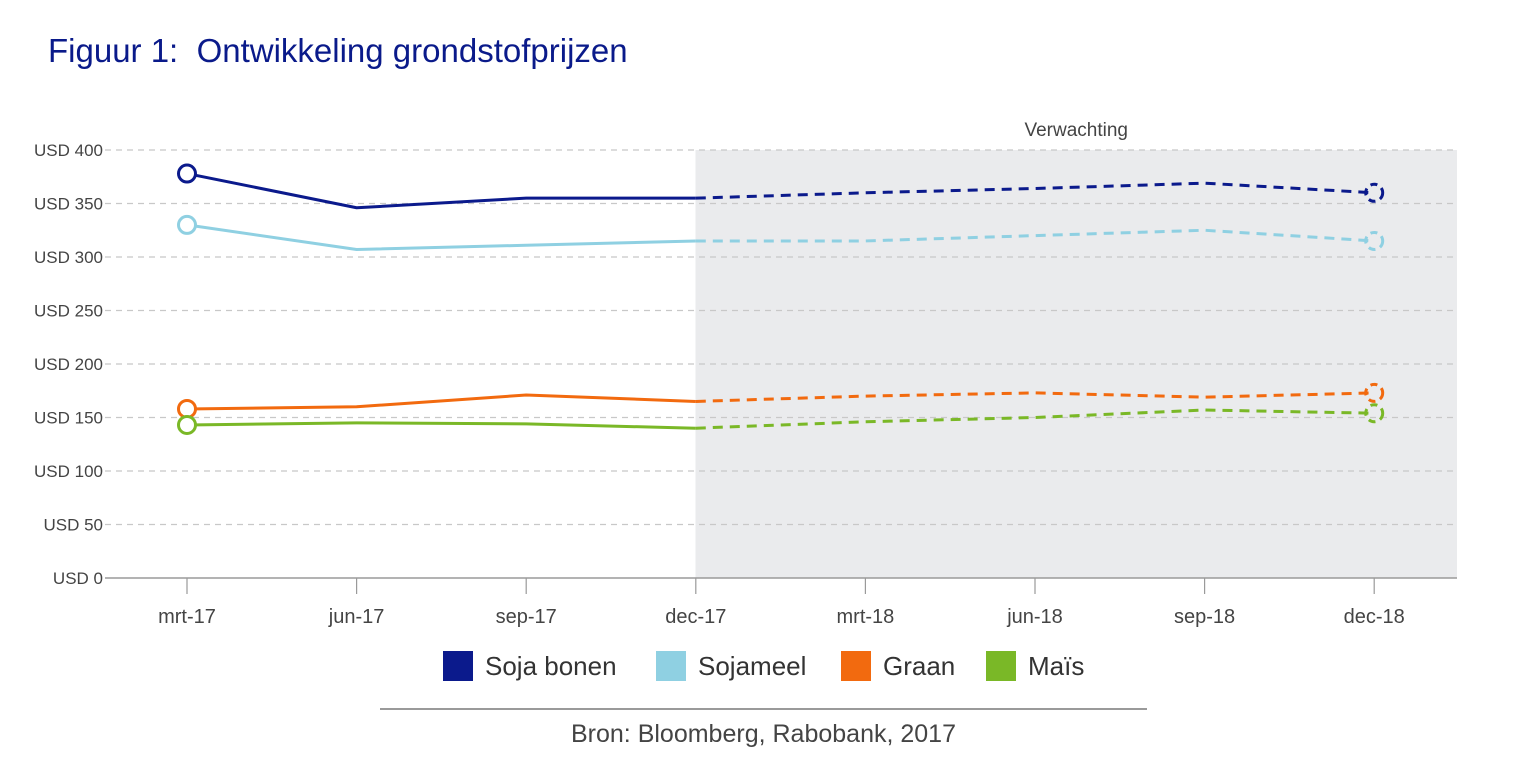  I want to click on x-tick-label: mrt-17, so click(187, 617).